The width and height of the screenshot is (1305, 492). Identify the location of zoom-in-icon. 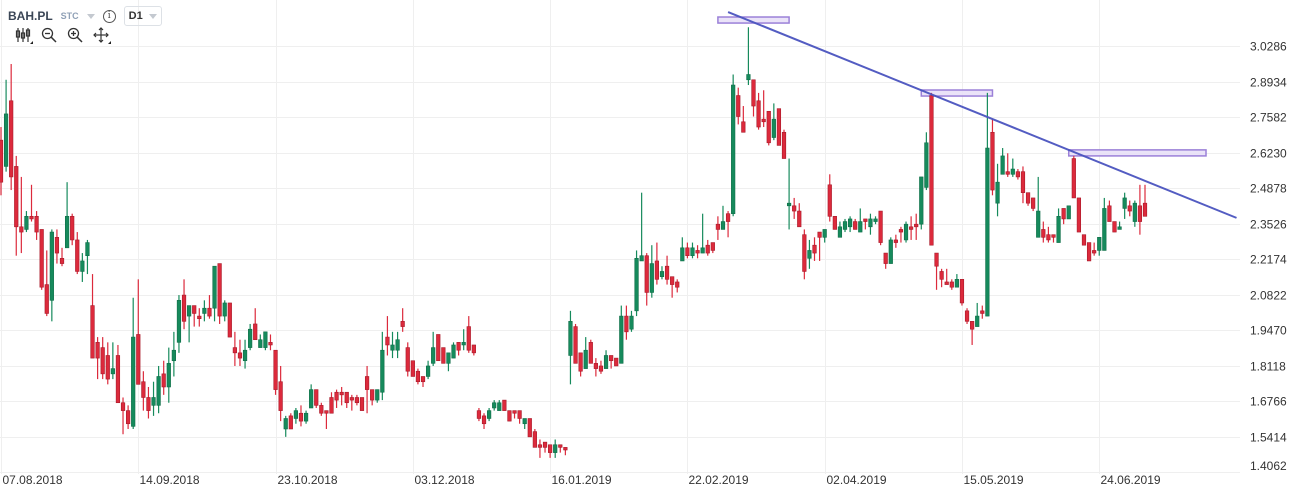
(75, 35).